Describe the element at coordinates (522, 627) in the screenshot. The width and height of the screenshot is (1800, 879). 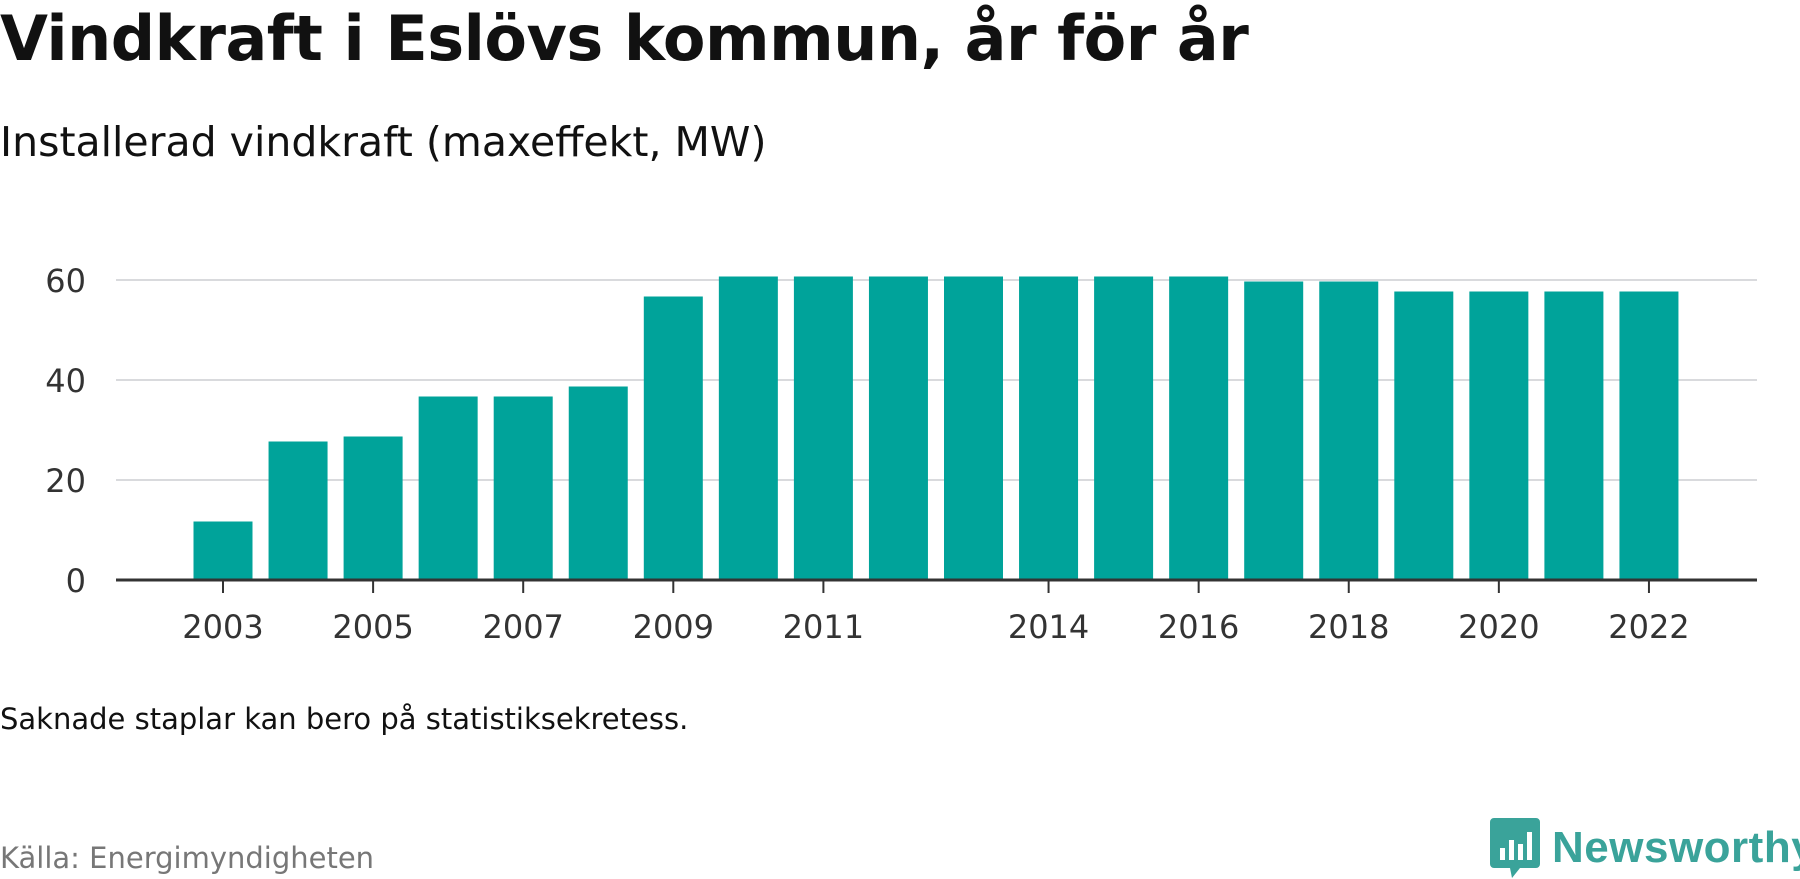
I see `x-tick-label-2007: 2007` at that location.